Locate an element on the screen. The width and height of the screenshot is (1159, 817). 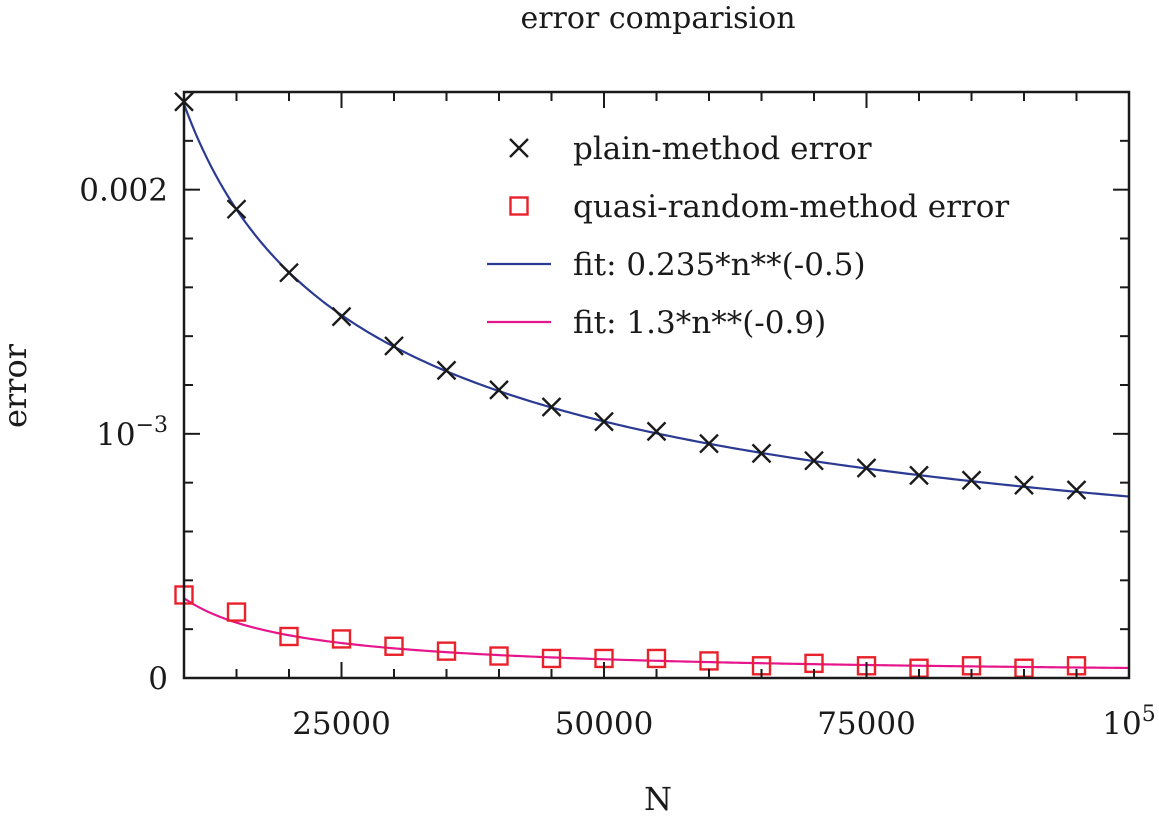
legend-label-3: fit: 0.235*n**(-0.5) is located at coordinates (719, 265).